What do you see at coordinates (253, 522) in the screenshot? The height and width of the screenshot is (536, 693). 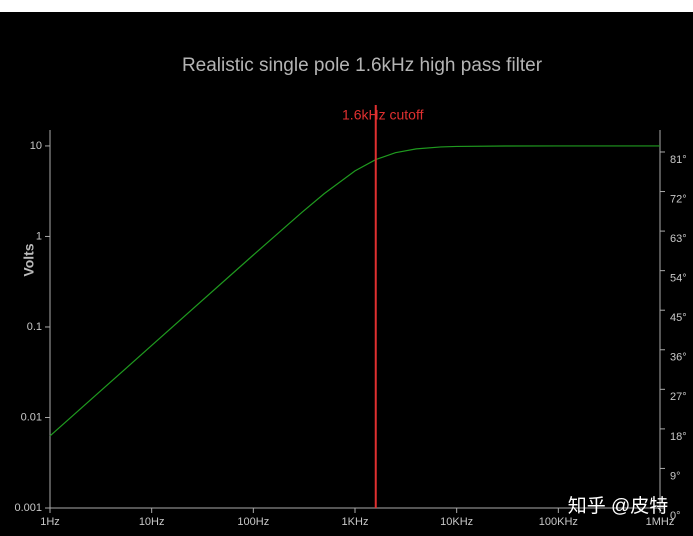 I see `x-tick-label: 100Hz` at bounding box center [253, 522].